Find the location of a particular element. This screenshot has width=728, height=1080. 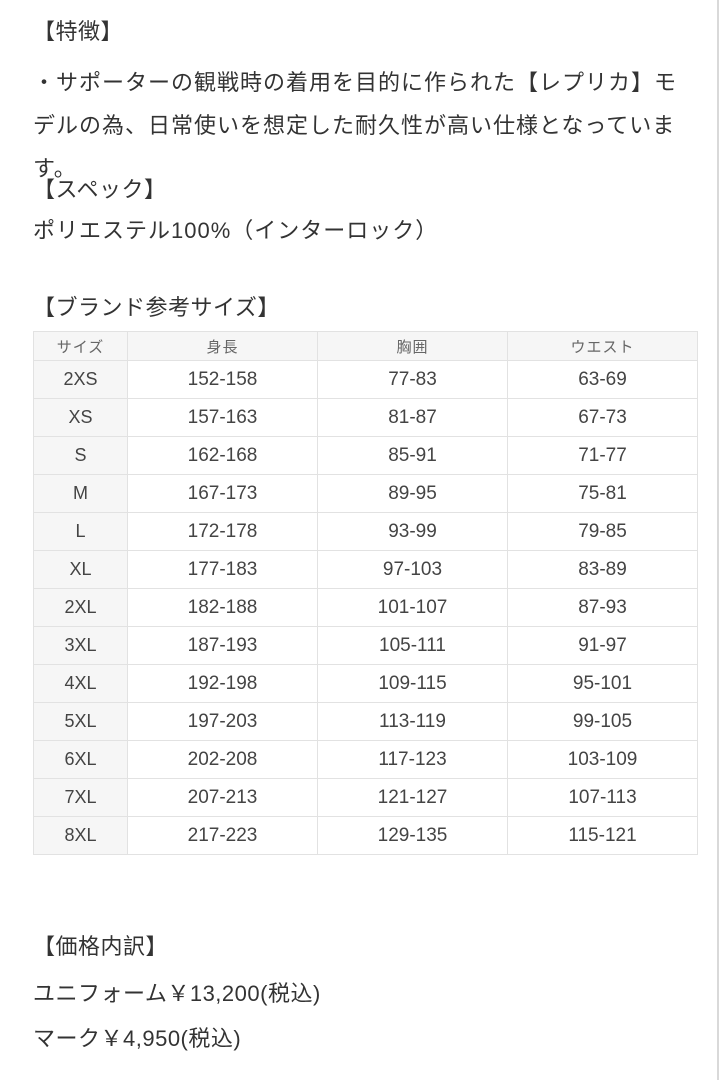

size-value-cell: 113-119 is located at coordinates (412, 721).